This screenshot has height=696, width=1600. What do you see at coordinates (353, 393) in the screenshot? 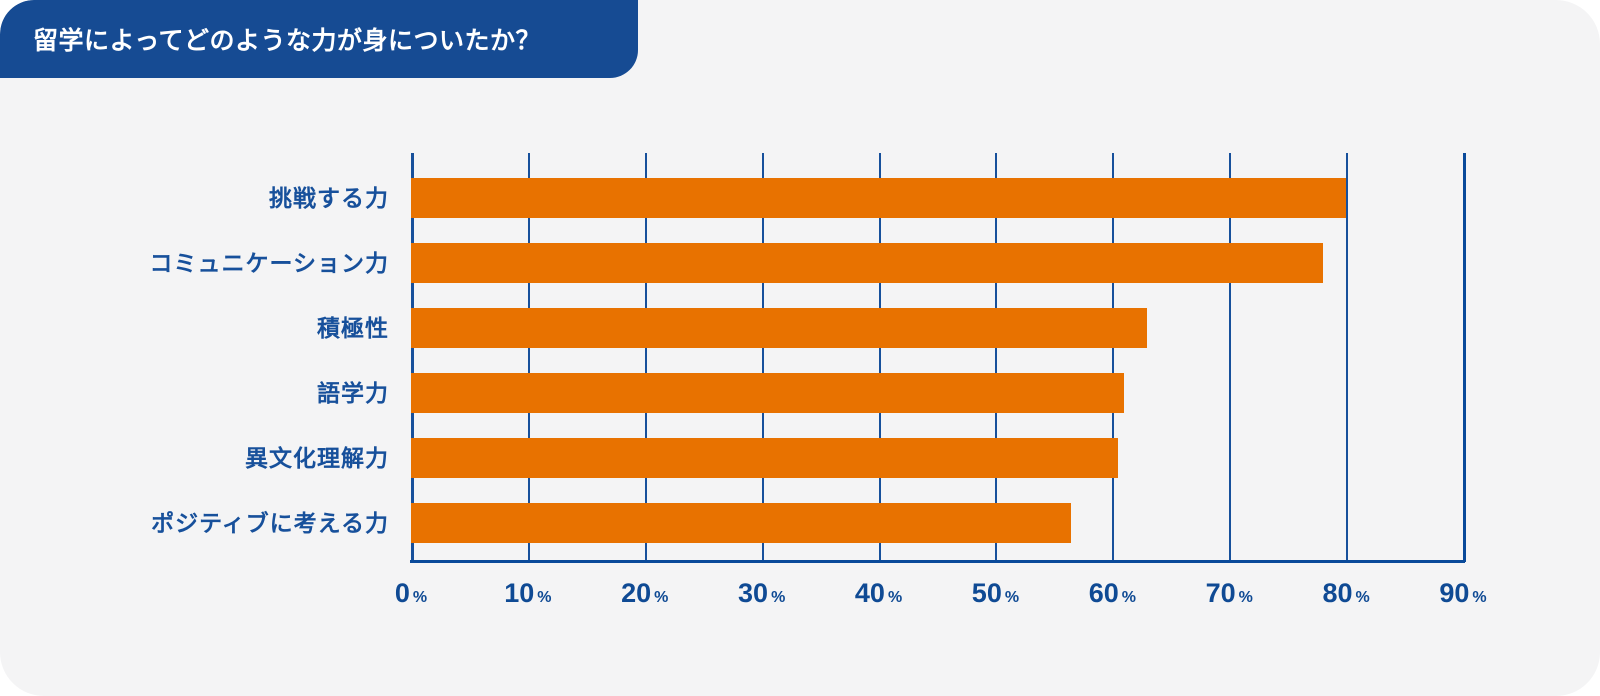
I see `category-label-3: 語学力` at bounding box center [353, 393].